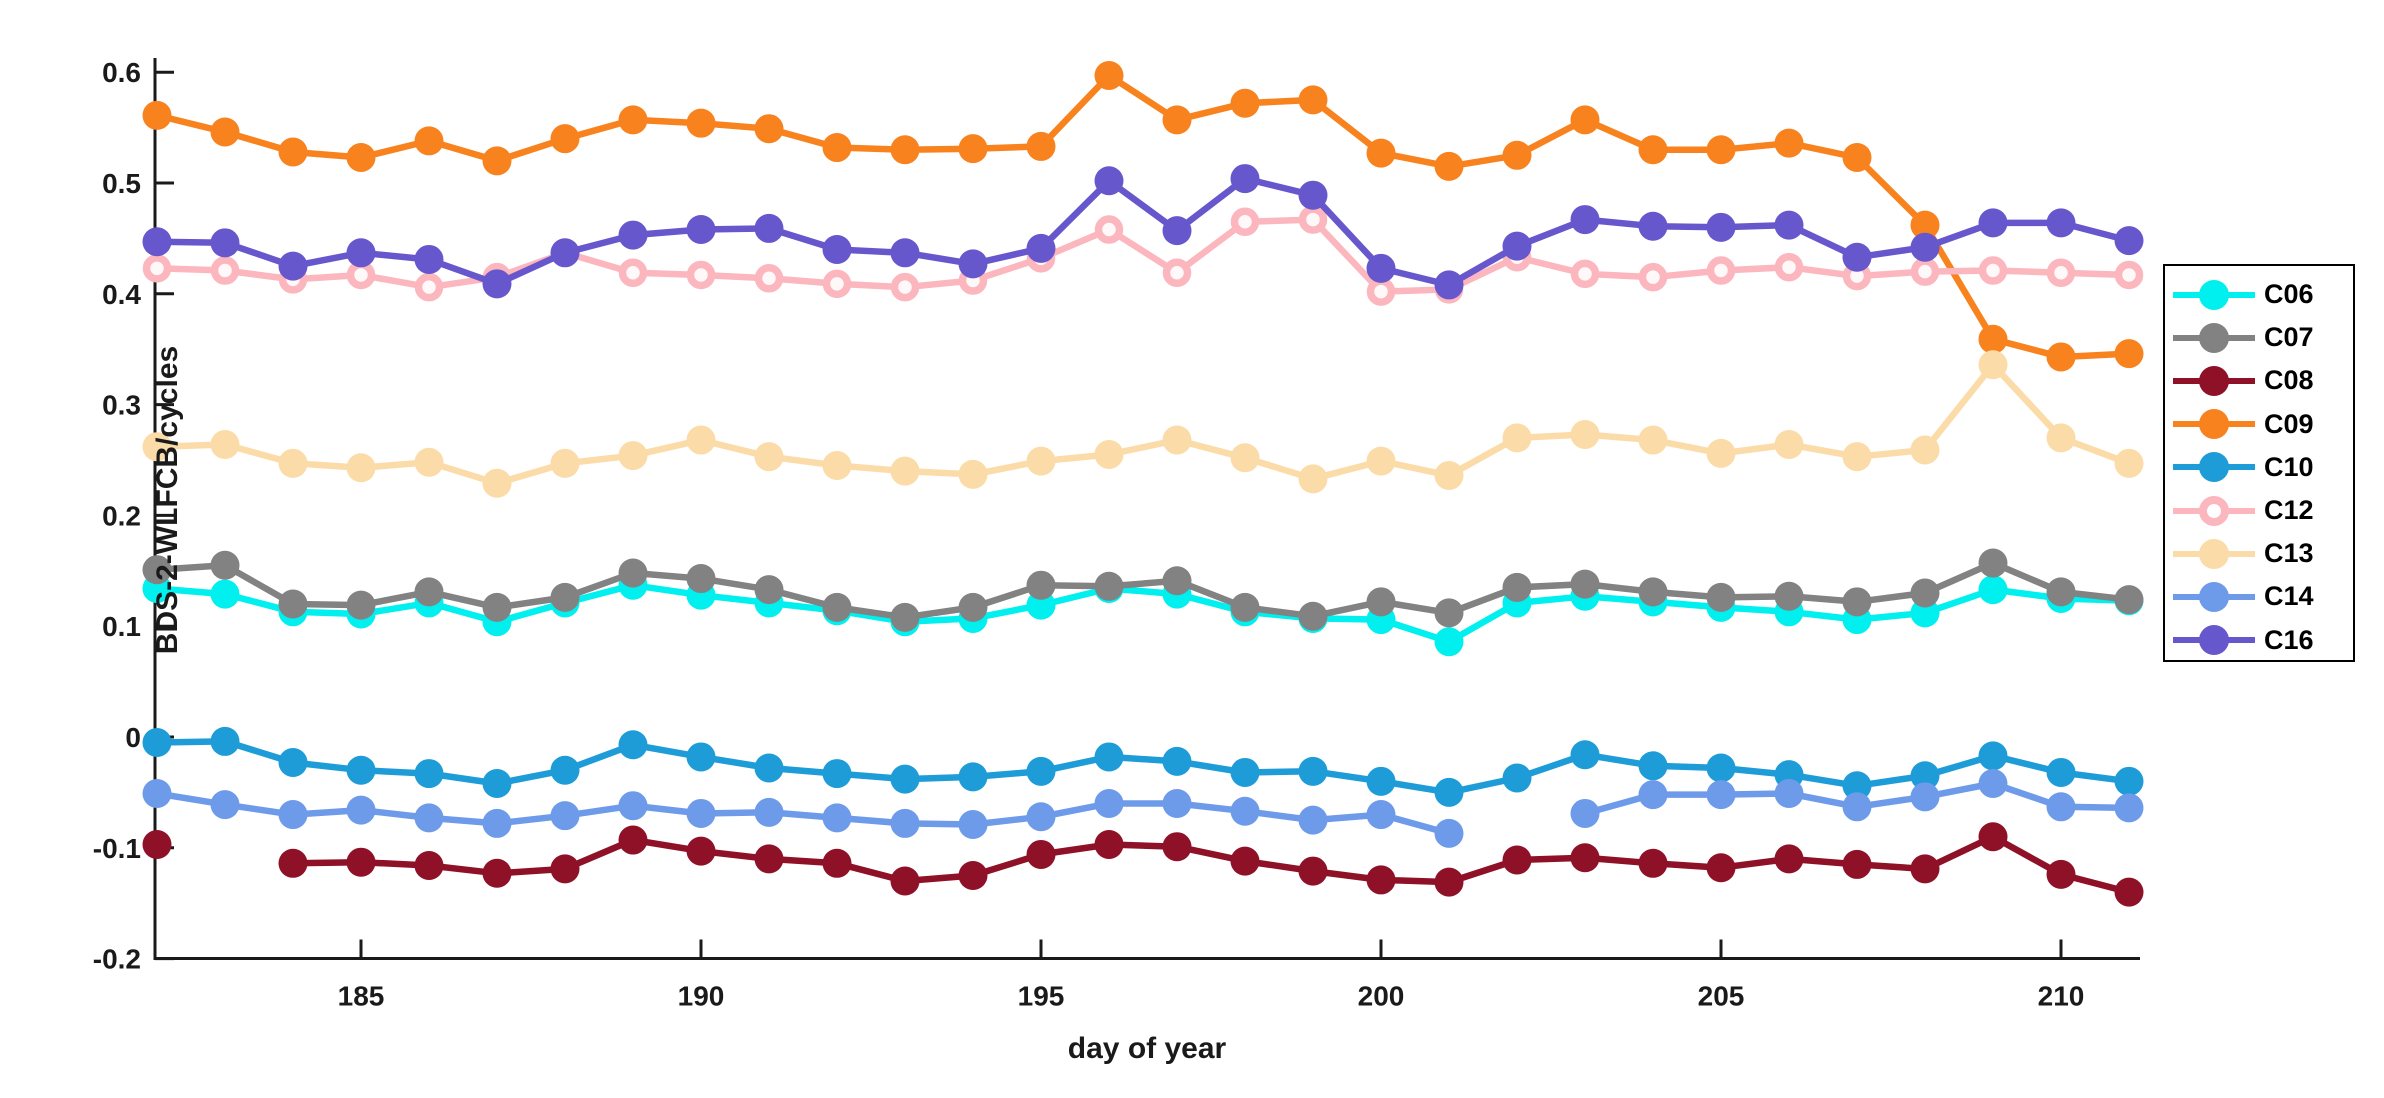 This screenshot has height=1098, width=2384. What do you see at coordinates (2289, 294) in the screenshot?
I see `legend-label: C06` at bounding box center [2289, 294].